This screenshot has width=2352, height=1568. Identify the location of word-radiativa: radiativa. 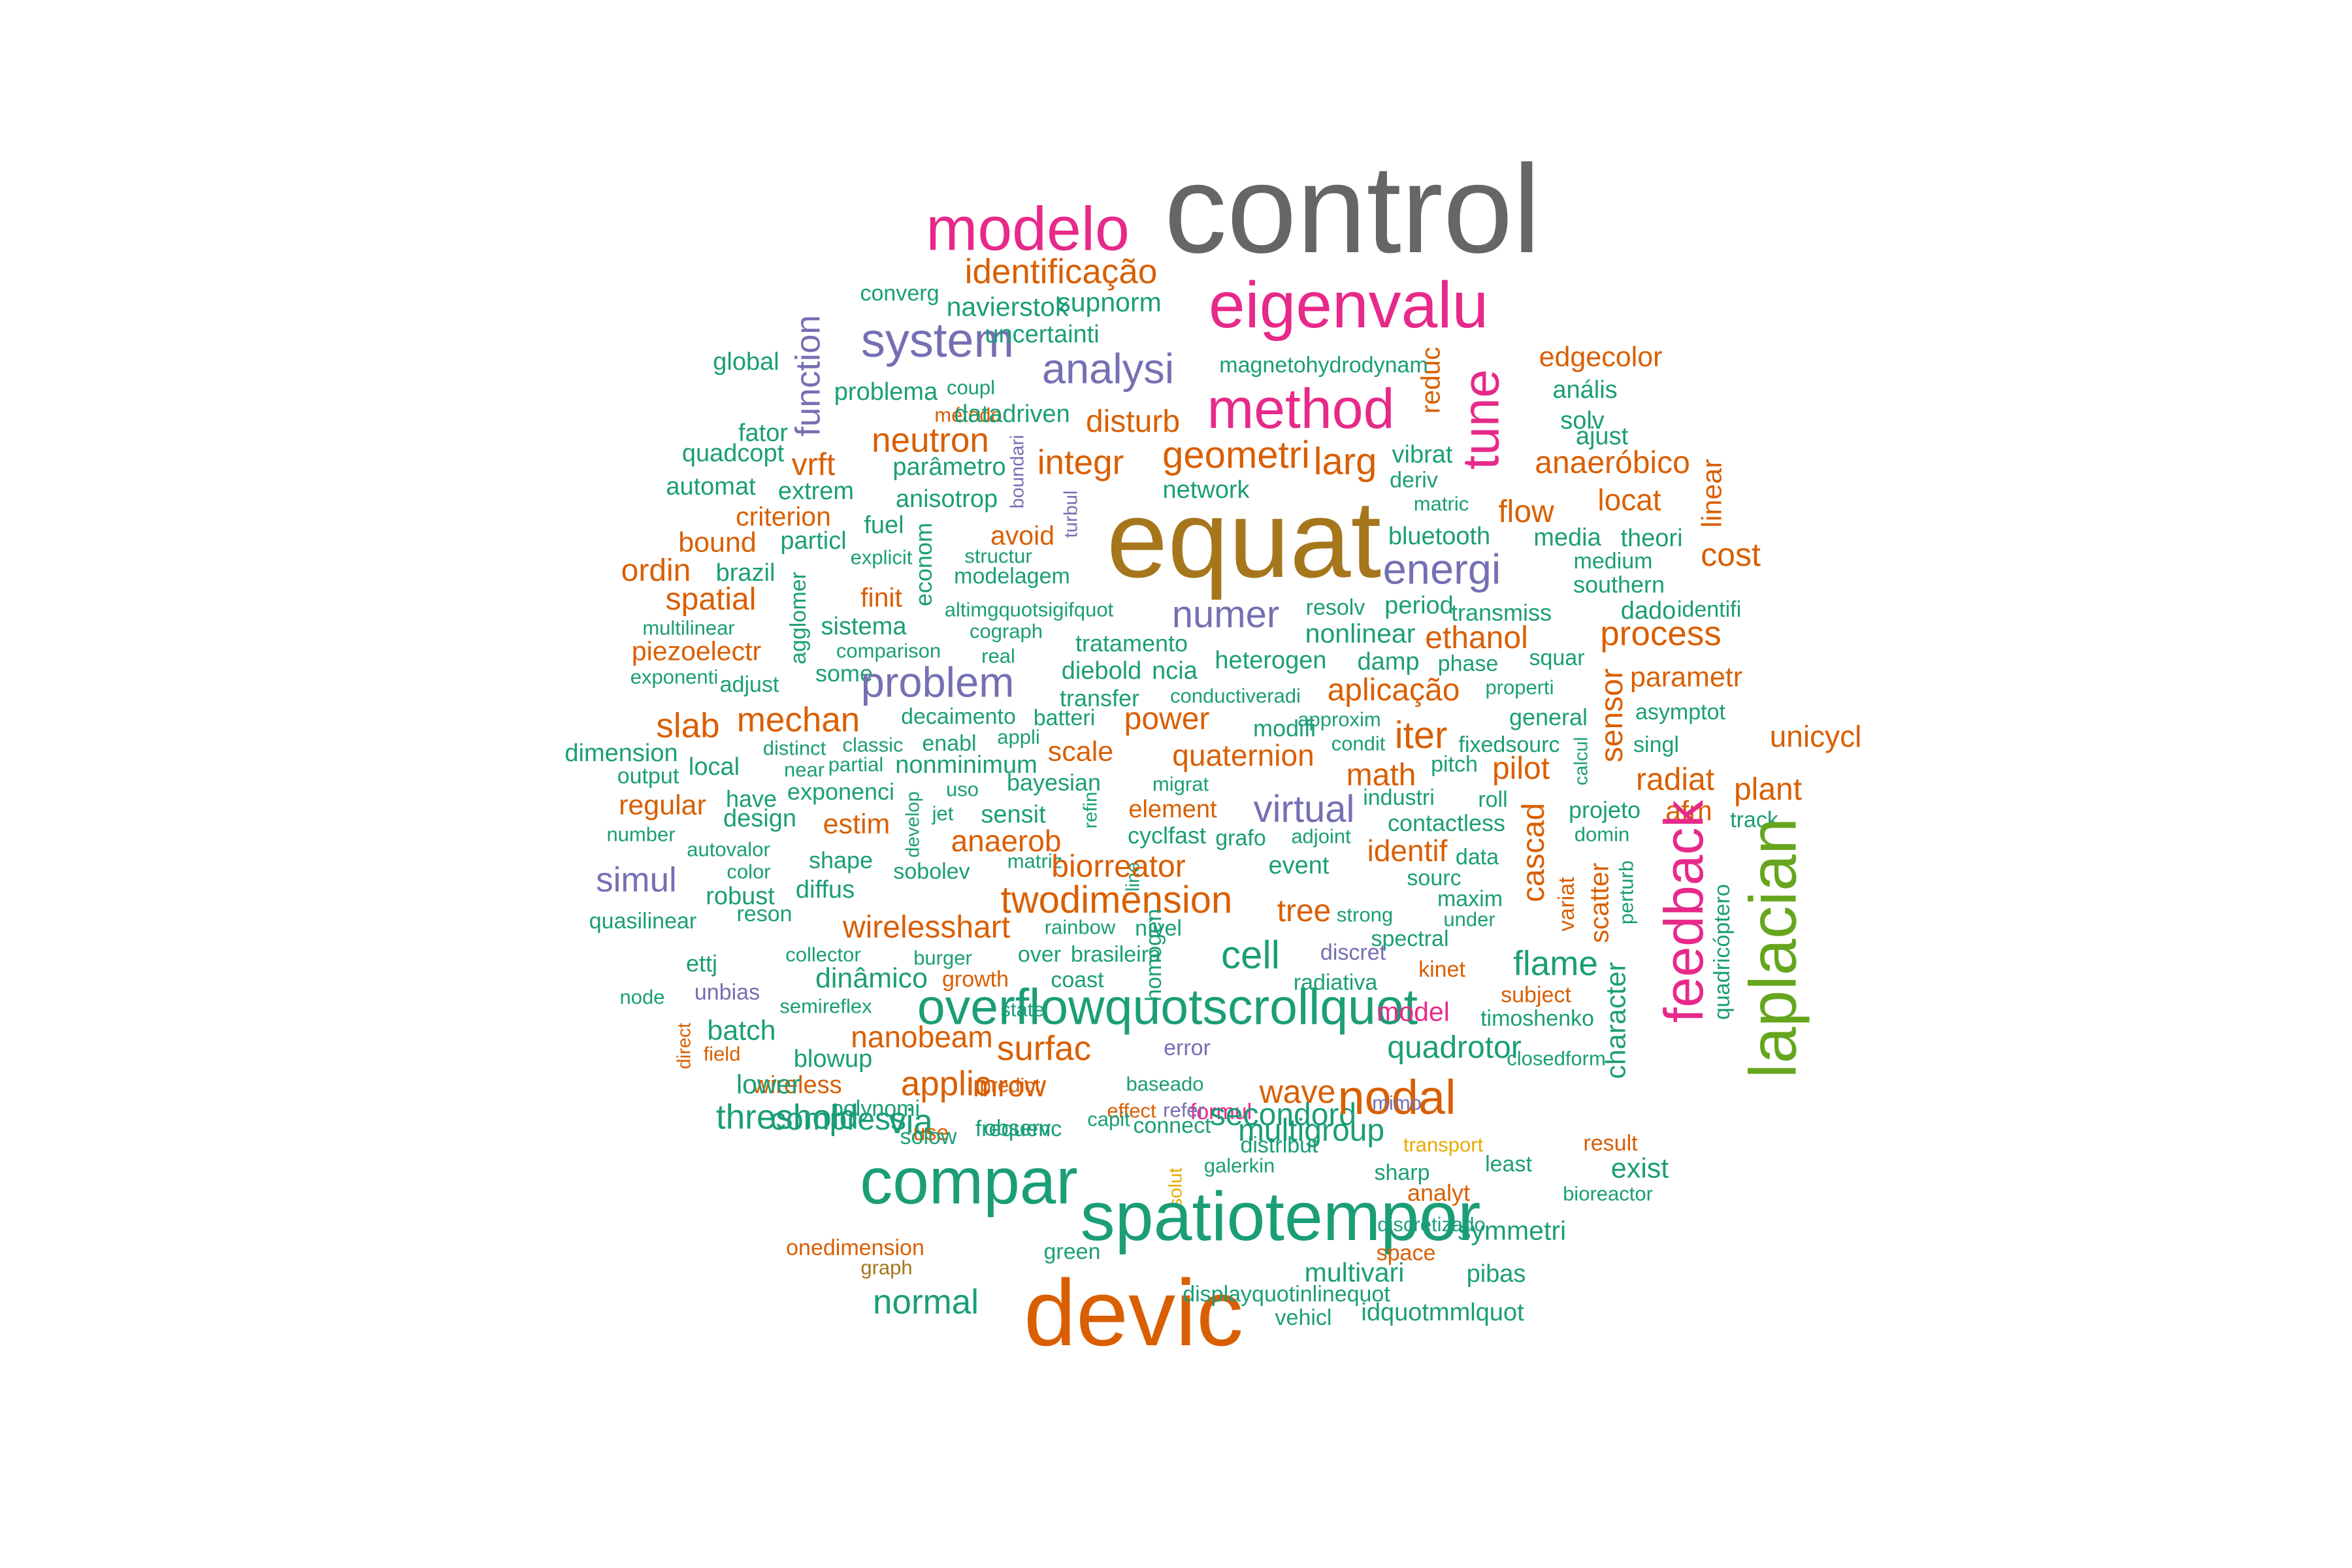
(1335, 982).